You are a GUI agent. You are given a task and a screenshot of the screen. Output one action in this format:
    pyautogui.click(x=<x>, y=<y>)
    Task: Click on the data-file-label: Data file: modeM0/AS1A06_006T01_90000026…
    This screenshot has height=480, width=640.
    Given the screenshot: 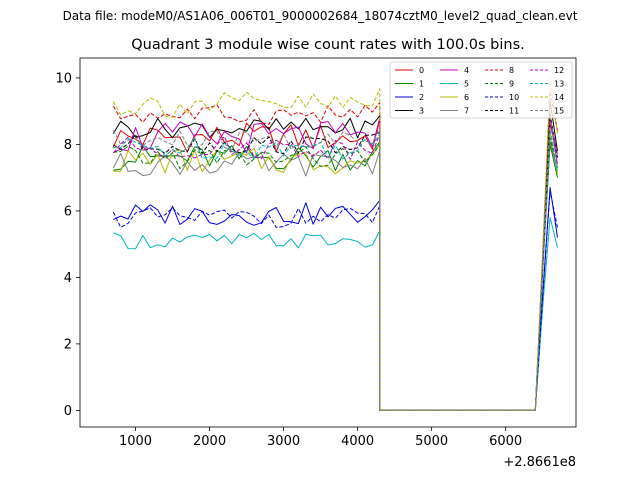 What is the action you would take?
    pyautogui.click(x=320, y=16)
    